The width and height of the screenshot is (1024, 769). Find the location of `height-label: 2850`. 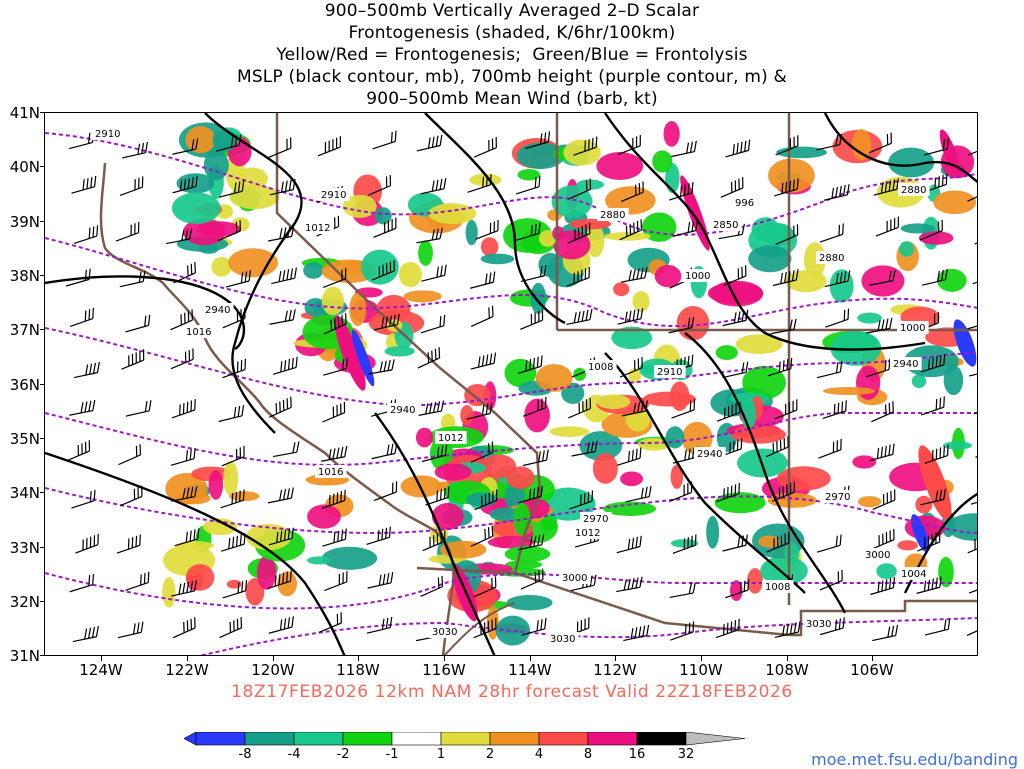

height-label: 2850 is located at coordinates (725, 225).